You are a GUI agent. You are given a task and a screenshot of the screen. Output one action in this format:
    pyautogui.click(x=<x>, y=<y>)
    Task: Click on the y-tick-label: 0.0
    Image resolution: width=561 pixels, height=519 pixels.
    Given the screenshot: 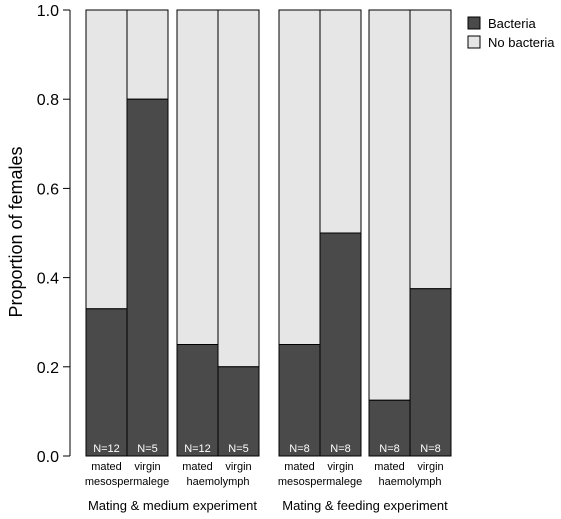 What is the action you would take?
    pyautogui.click(x=48, y=457)
    